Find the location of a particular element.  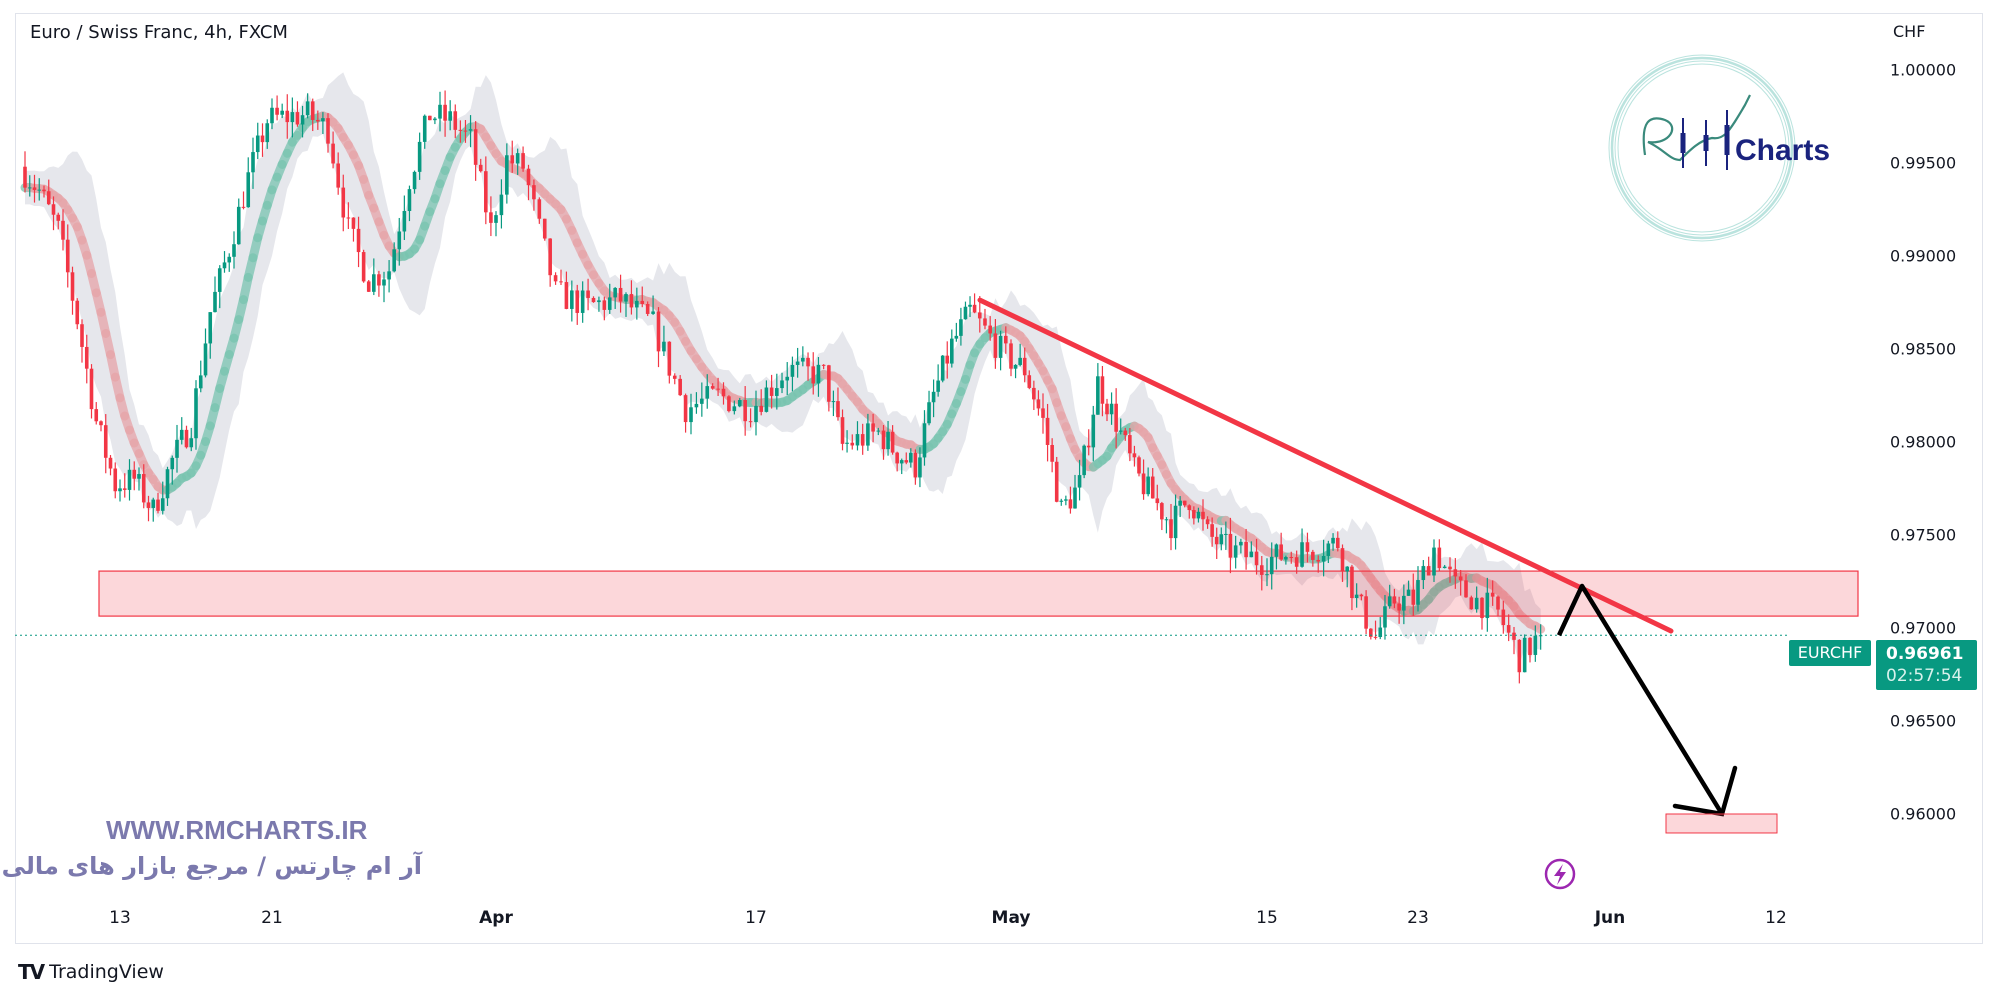

price-tick-label: 0.99000 is located at coordinates (1923, 256).